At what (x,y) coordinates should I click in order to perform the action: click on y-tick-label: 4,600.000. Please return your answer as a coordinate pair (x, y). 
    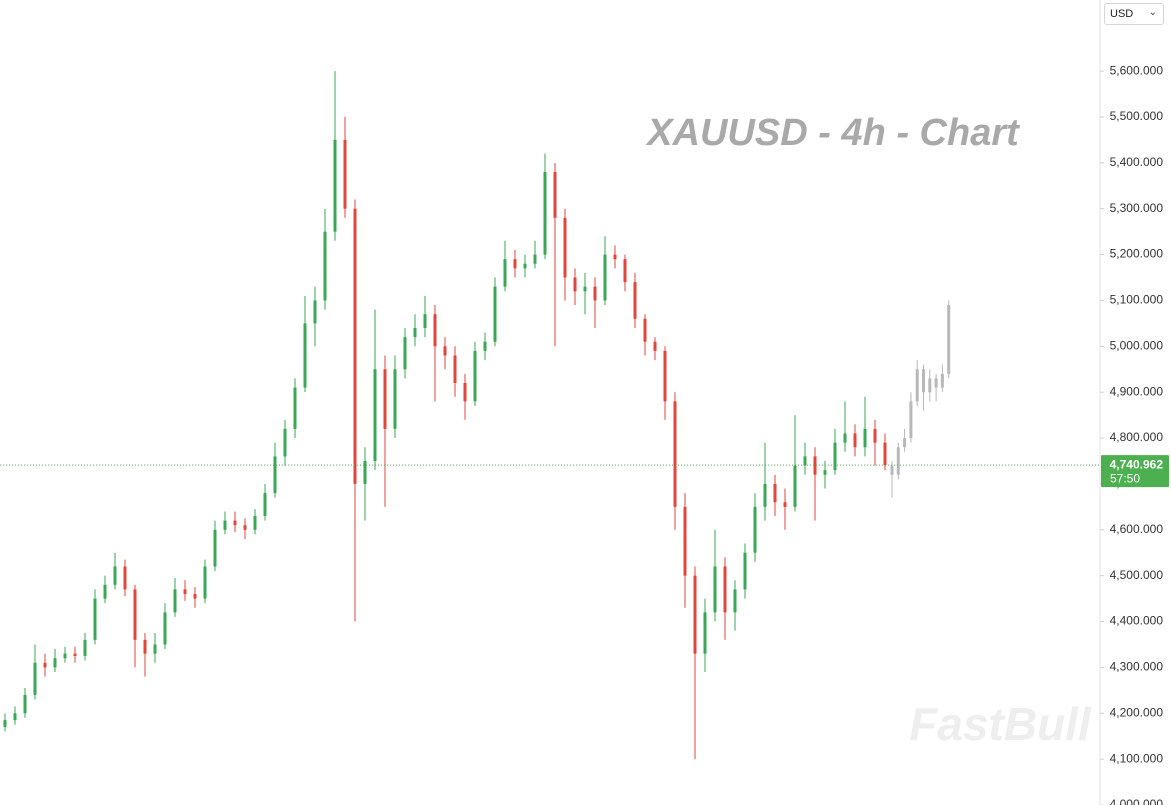
    Looking at the image, I should click on (1137, 529).